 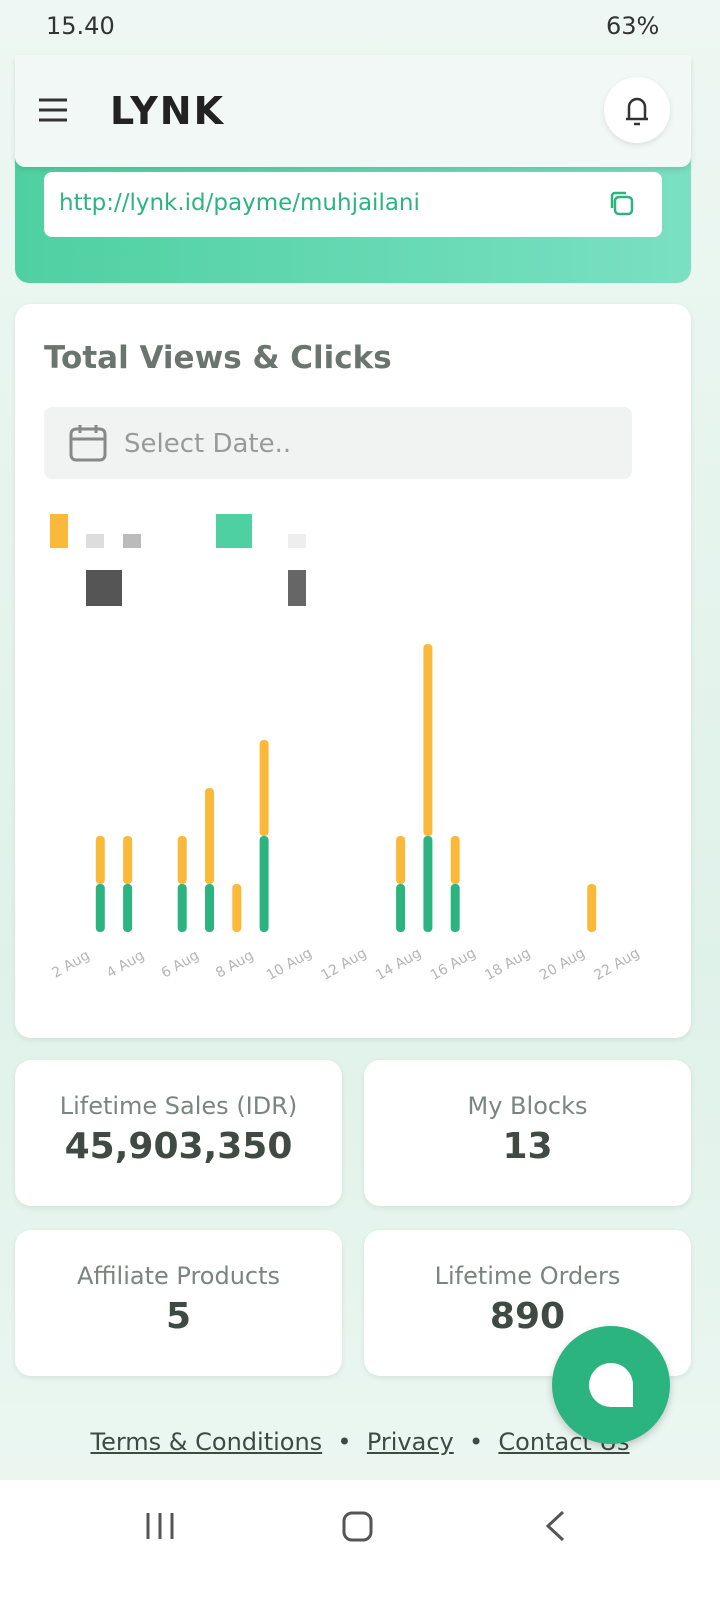 I want to click on x-tick-label: 14 Aug, so click(x=398, y=964).